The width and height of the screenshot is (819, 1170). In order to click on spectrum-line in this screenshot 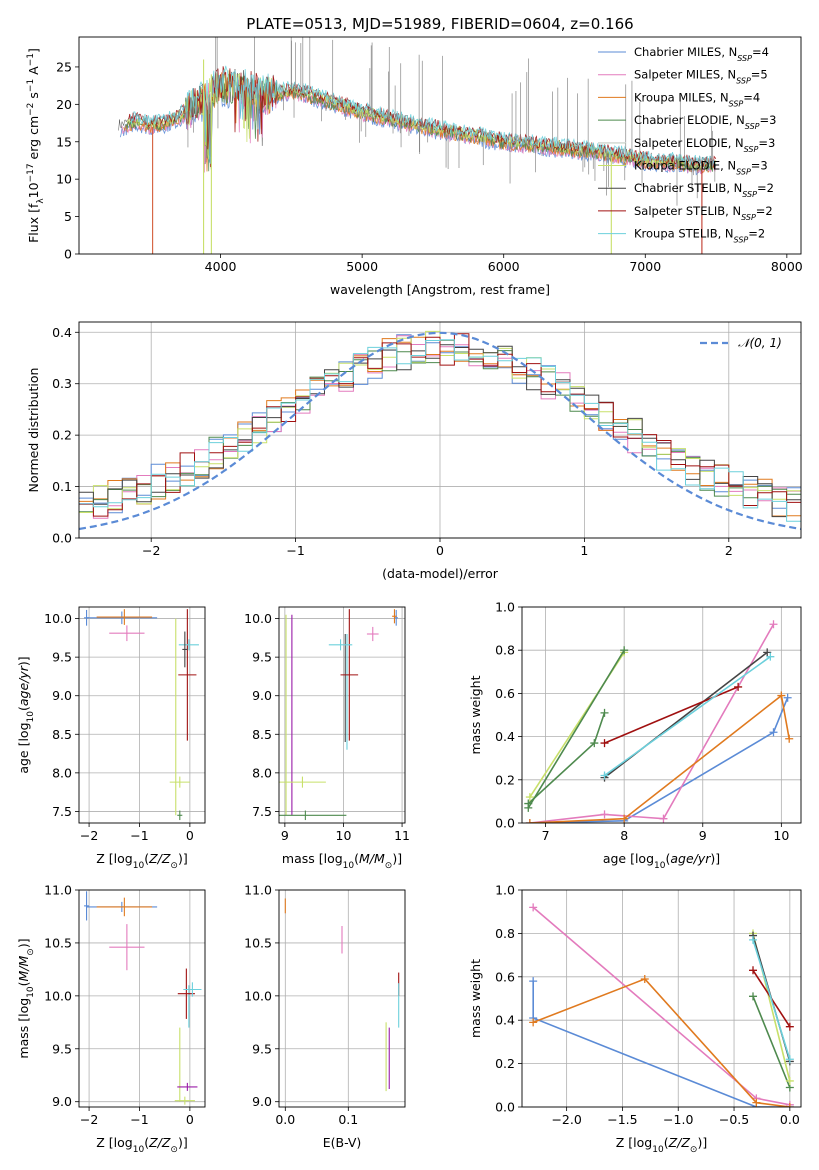, I will do `click(423, 116)`.